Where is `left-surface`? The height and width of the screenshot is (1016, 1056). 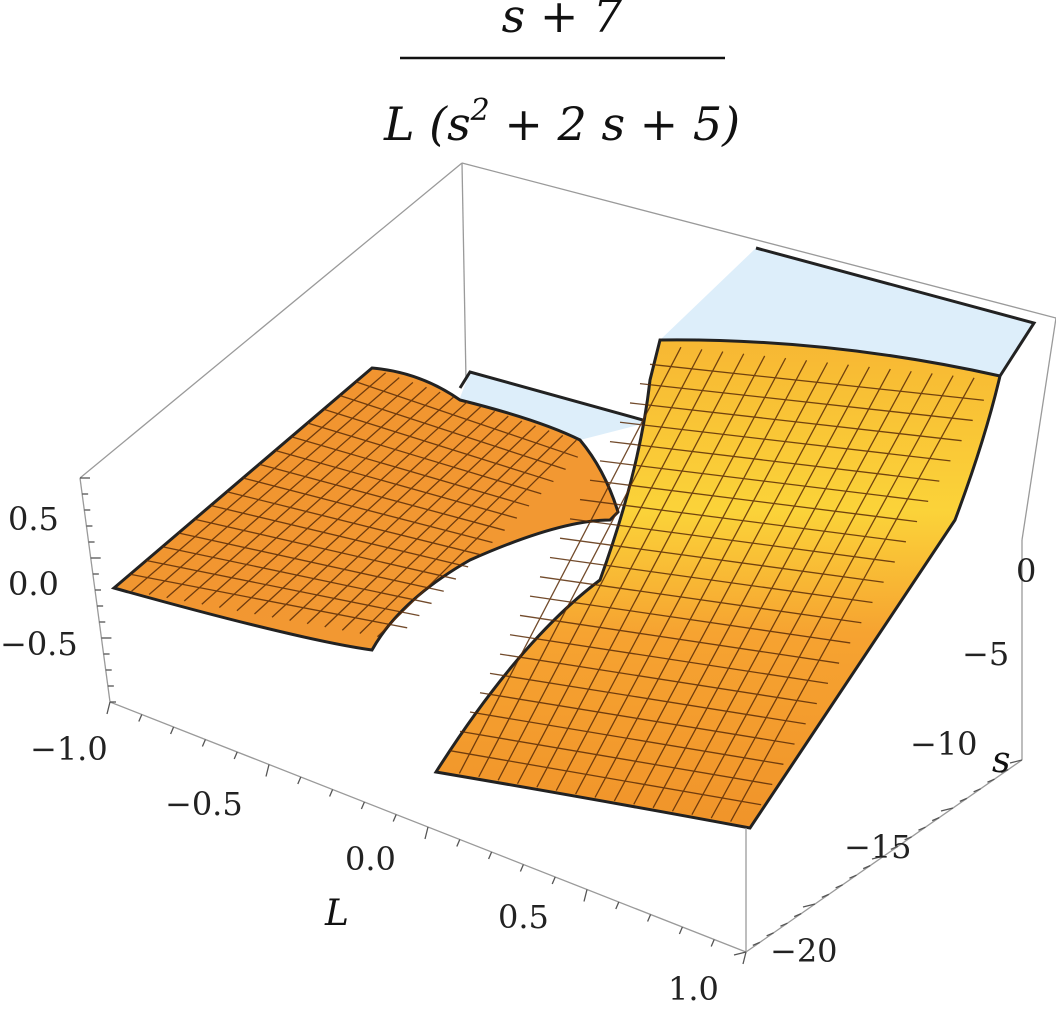
left-surface is located at coordinates (365, 509).